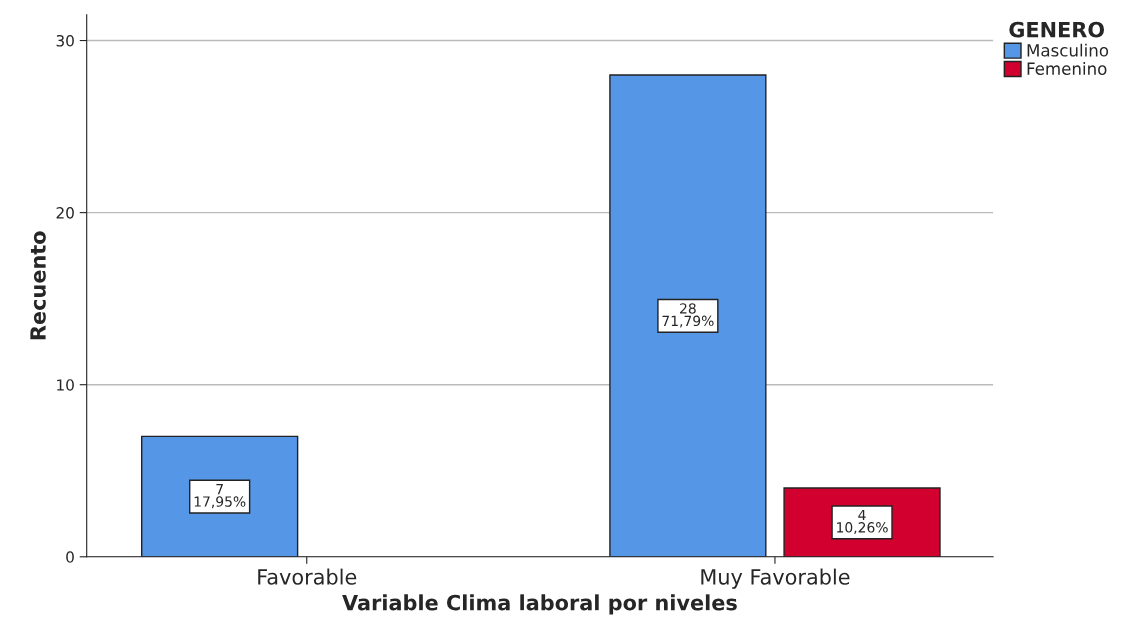 This screenshot has height=640, width=1126. I want to click on x-tick-label: Favorable, so click(307, 576).